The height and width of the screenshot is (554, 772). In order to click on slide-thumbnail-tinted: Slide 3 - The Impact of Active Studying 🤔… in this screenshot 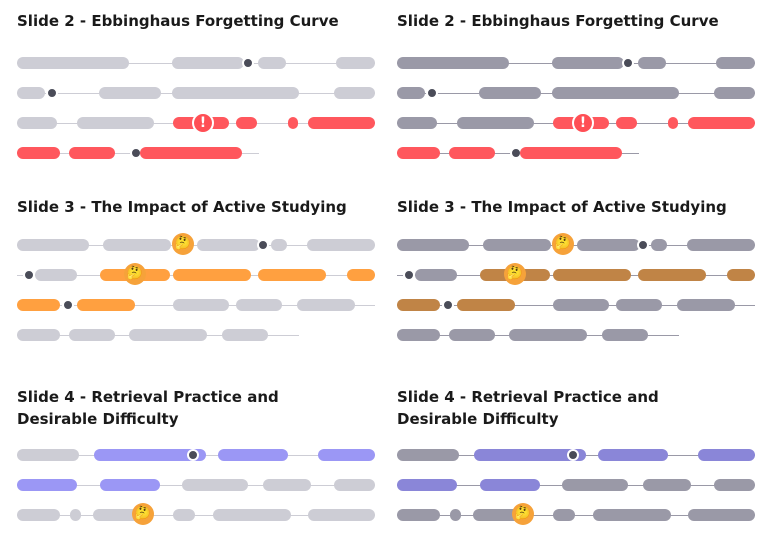, I will do `click(576, 271)`.